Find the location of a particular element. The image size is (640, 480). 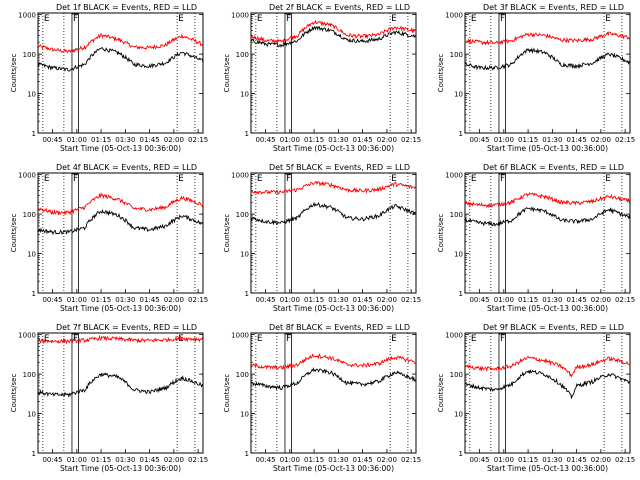

x-tick-label: 02:00 is located at coordinates (387, 460).